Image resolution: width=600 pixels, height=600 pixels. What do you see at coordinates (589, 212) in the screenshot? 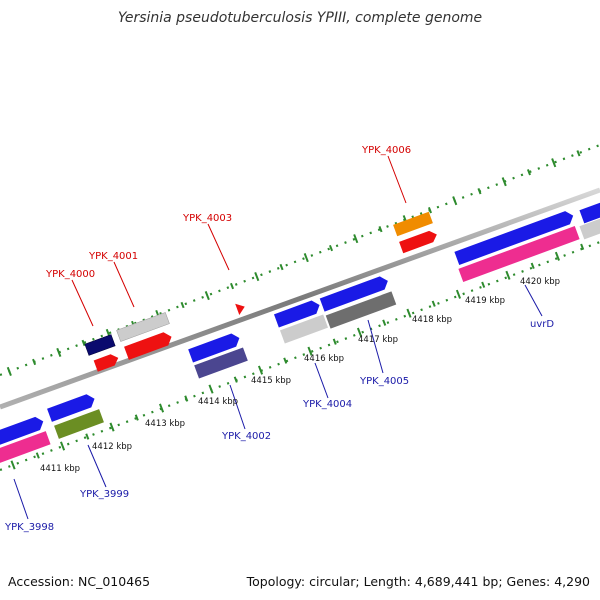
I see `gene-blue-far-right` at bounding box center [589, 212].